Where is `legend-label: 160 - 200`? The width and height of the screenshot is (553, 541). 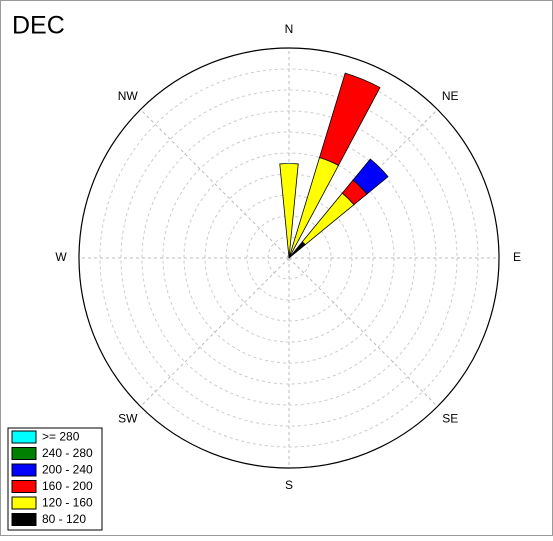 legend-label: 160 - 200 is located at coordinates (67, 486).